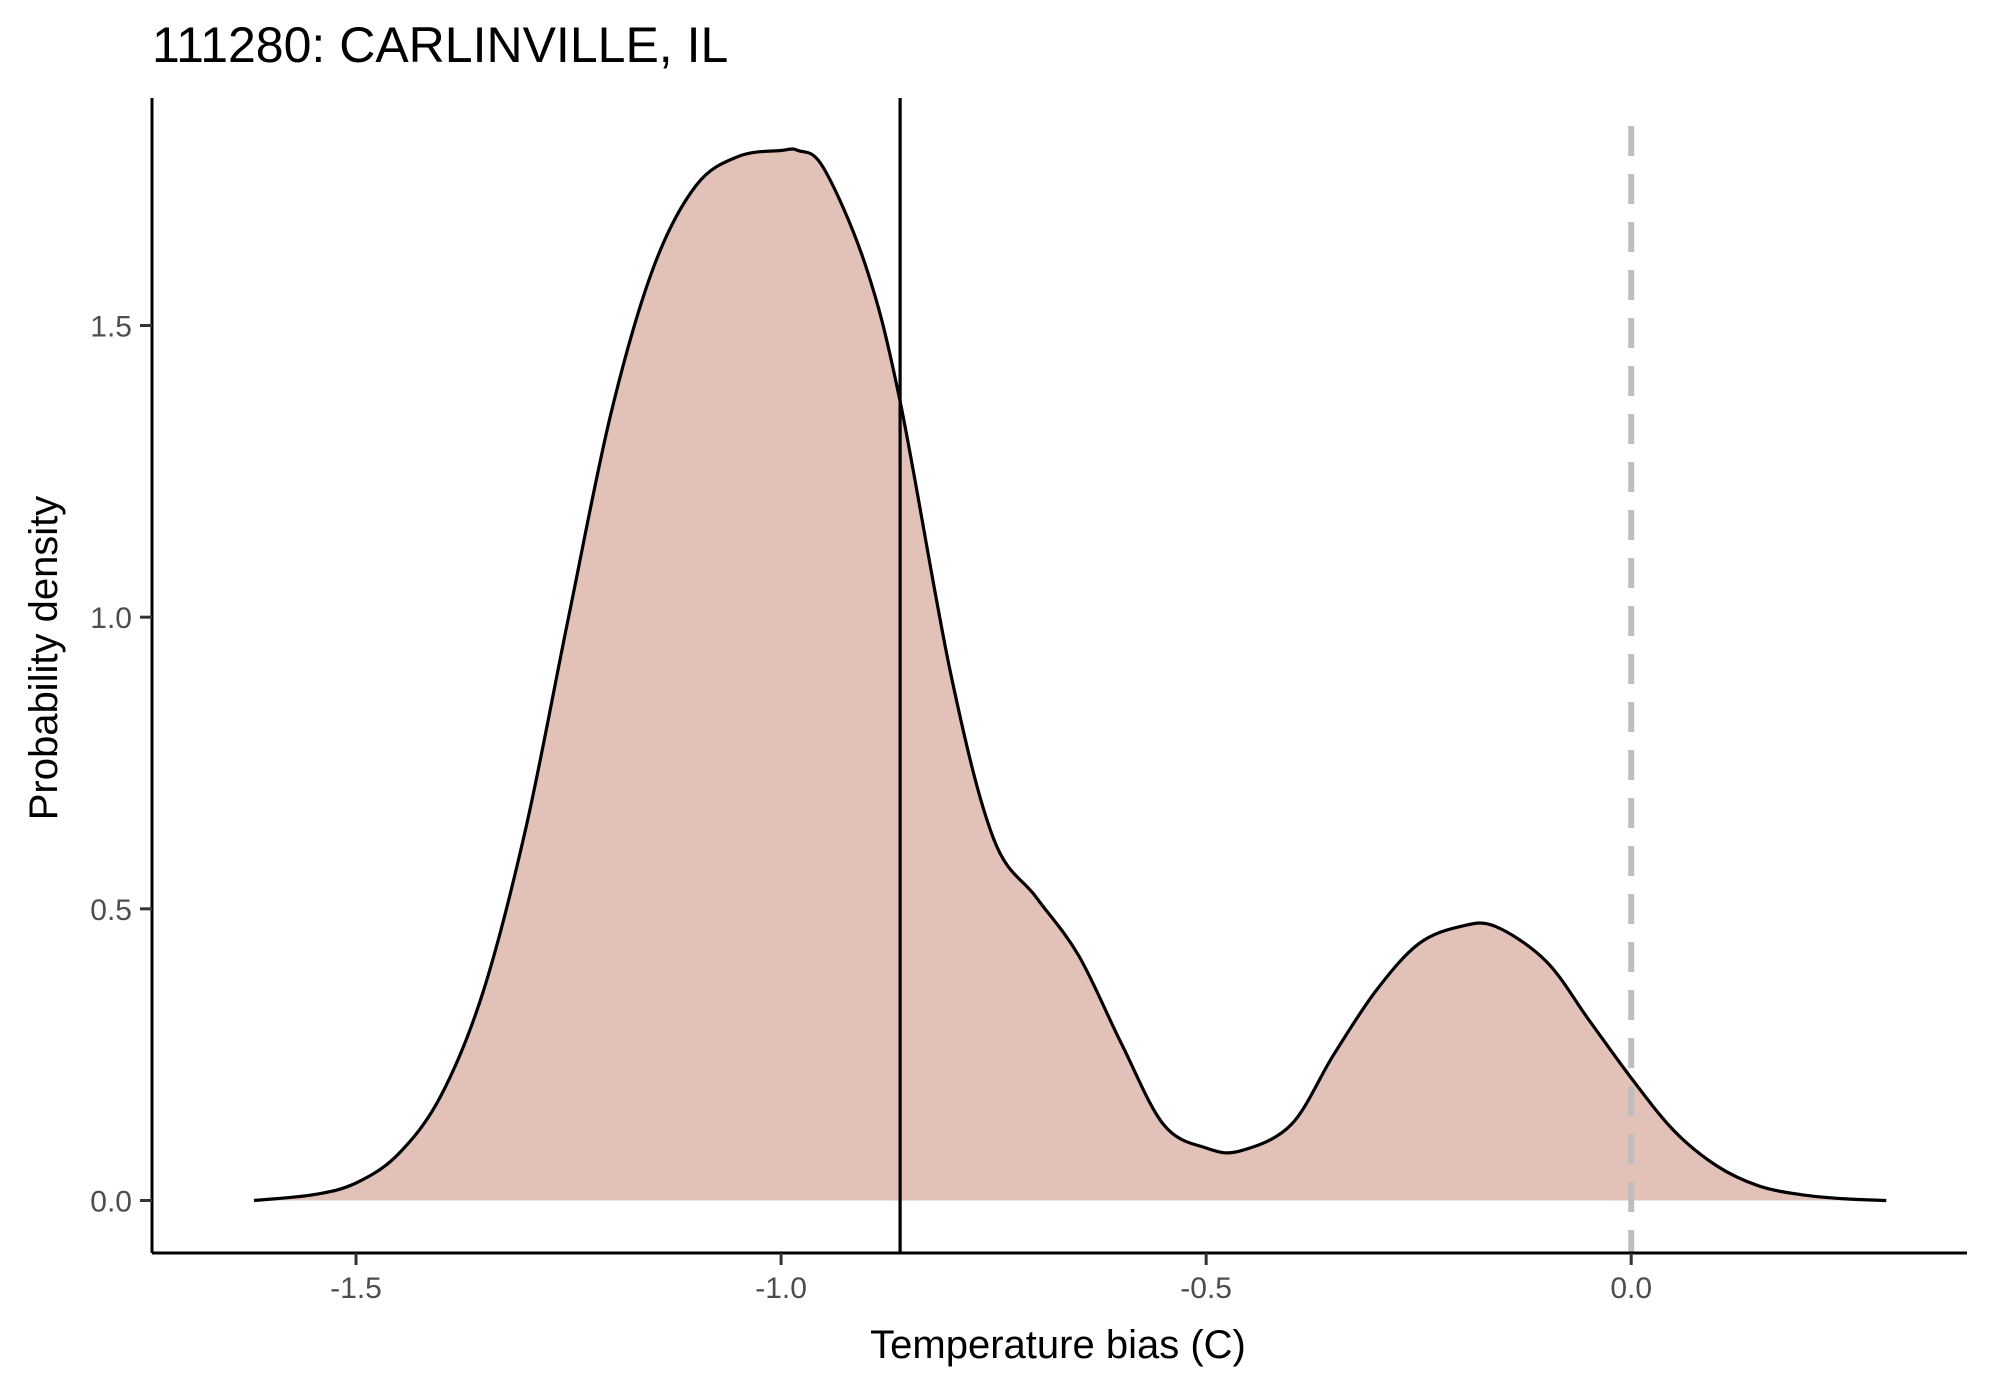 This screenshot has width=1990, height=1384. Describe the element at coordinates (111, 1202) in the screenshot. I see `y-tick-label: 0.0` at that location.